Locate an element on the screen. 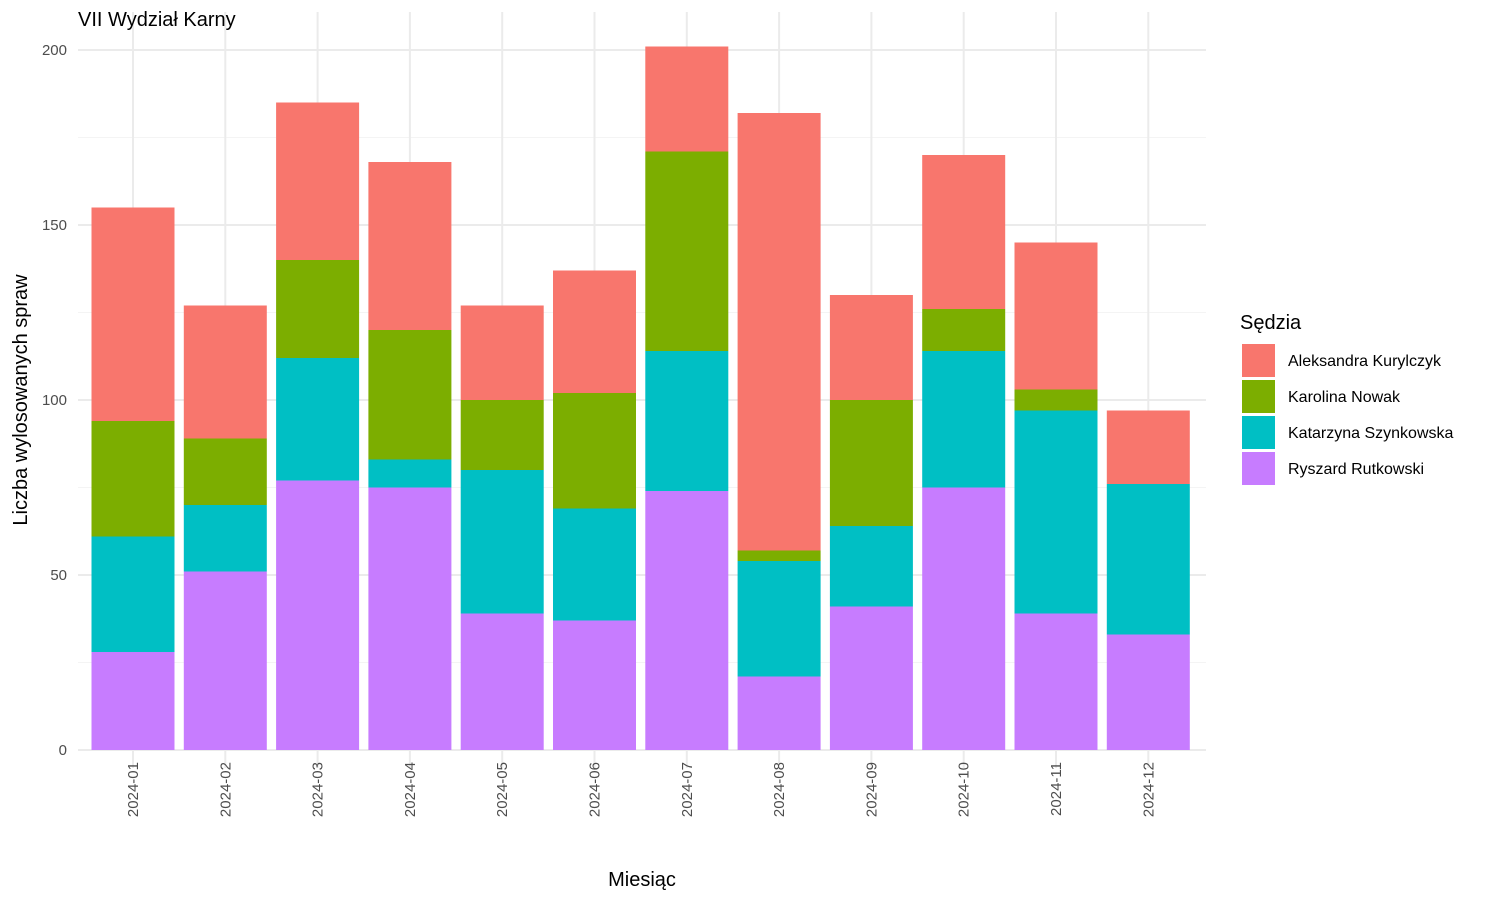  y-tick-labels: 0 50 100 150 200 is located at coordinates (54, 400).